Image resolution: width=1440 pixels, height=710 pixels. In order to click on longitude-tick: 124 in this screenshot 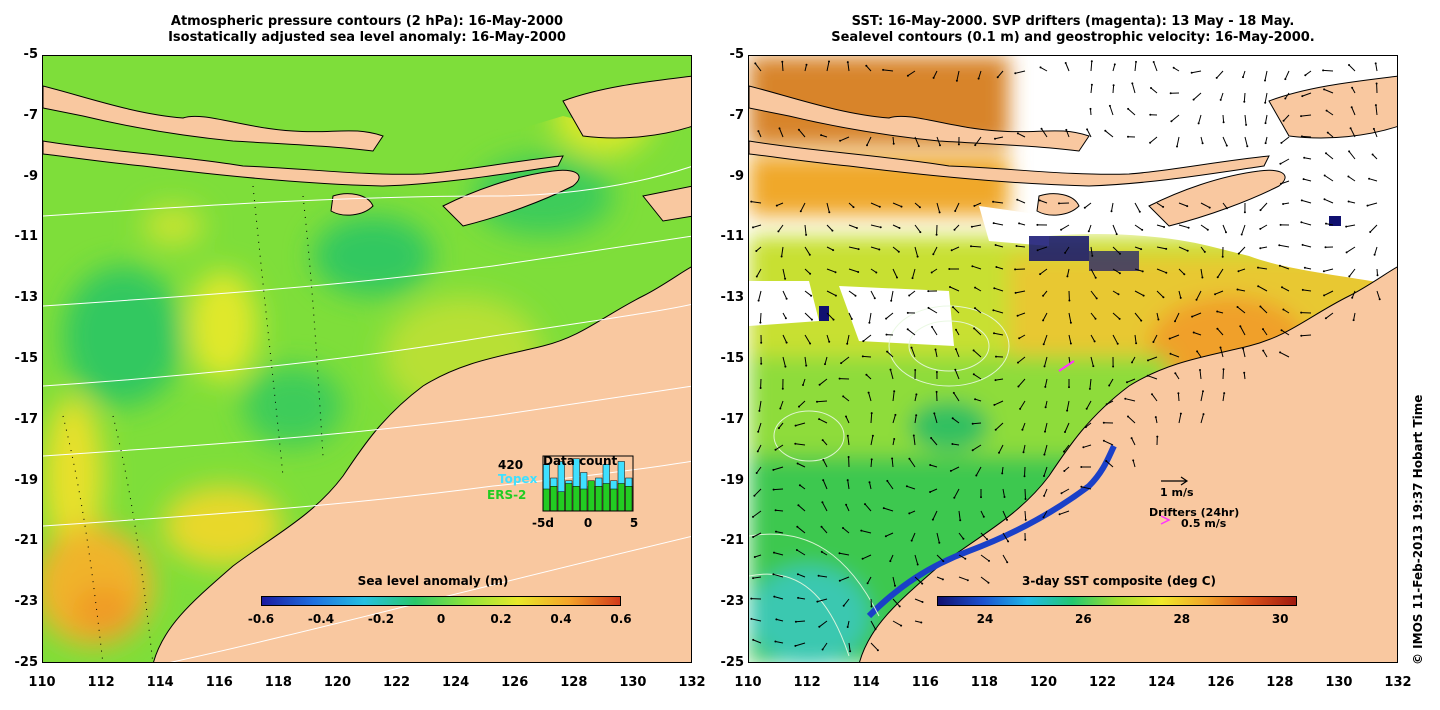, I will do `click(1162, 682)`.